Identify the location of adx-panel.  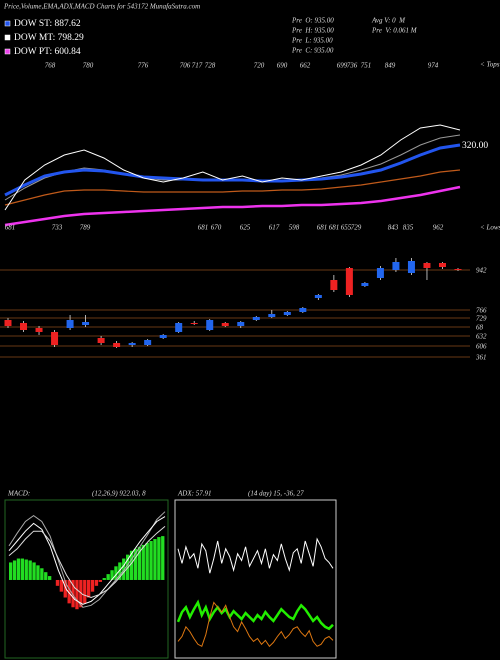
(255, 579).